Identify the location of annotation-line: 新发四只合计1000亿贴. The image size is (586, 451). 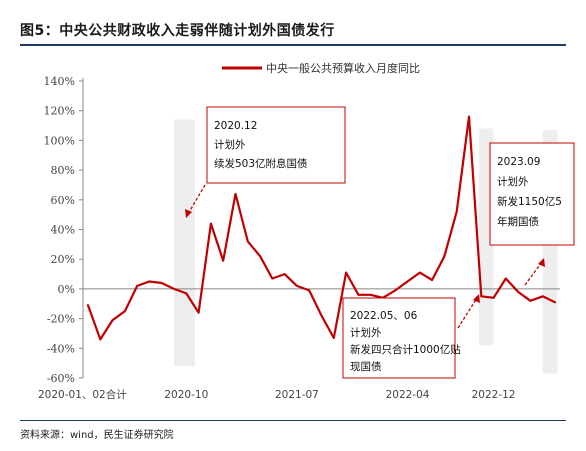
(405, 349).